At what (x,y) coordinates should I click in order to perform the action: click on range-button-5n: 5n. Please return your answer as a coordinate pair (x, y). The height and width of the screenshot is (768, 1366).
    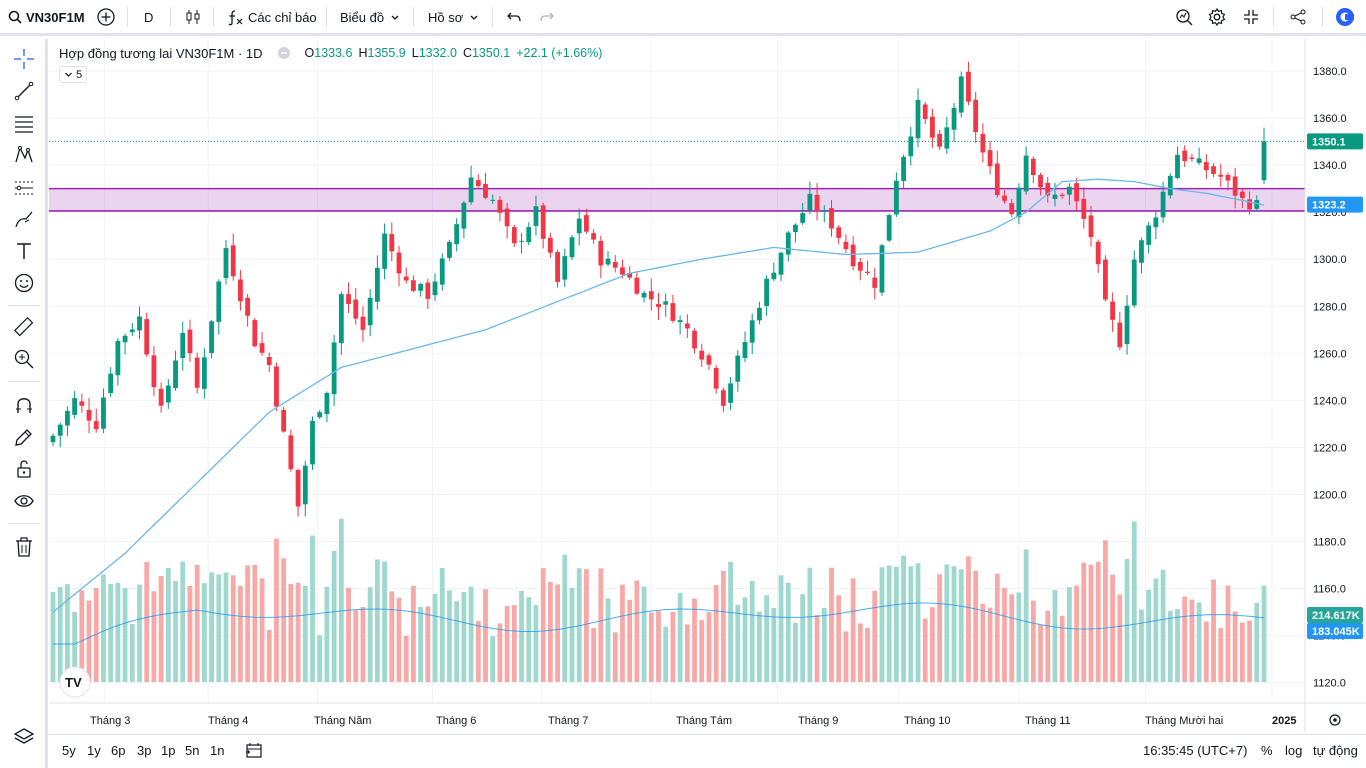
    Looking at the image, I should click on (192, 750).